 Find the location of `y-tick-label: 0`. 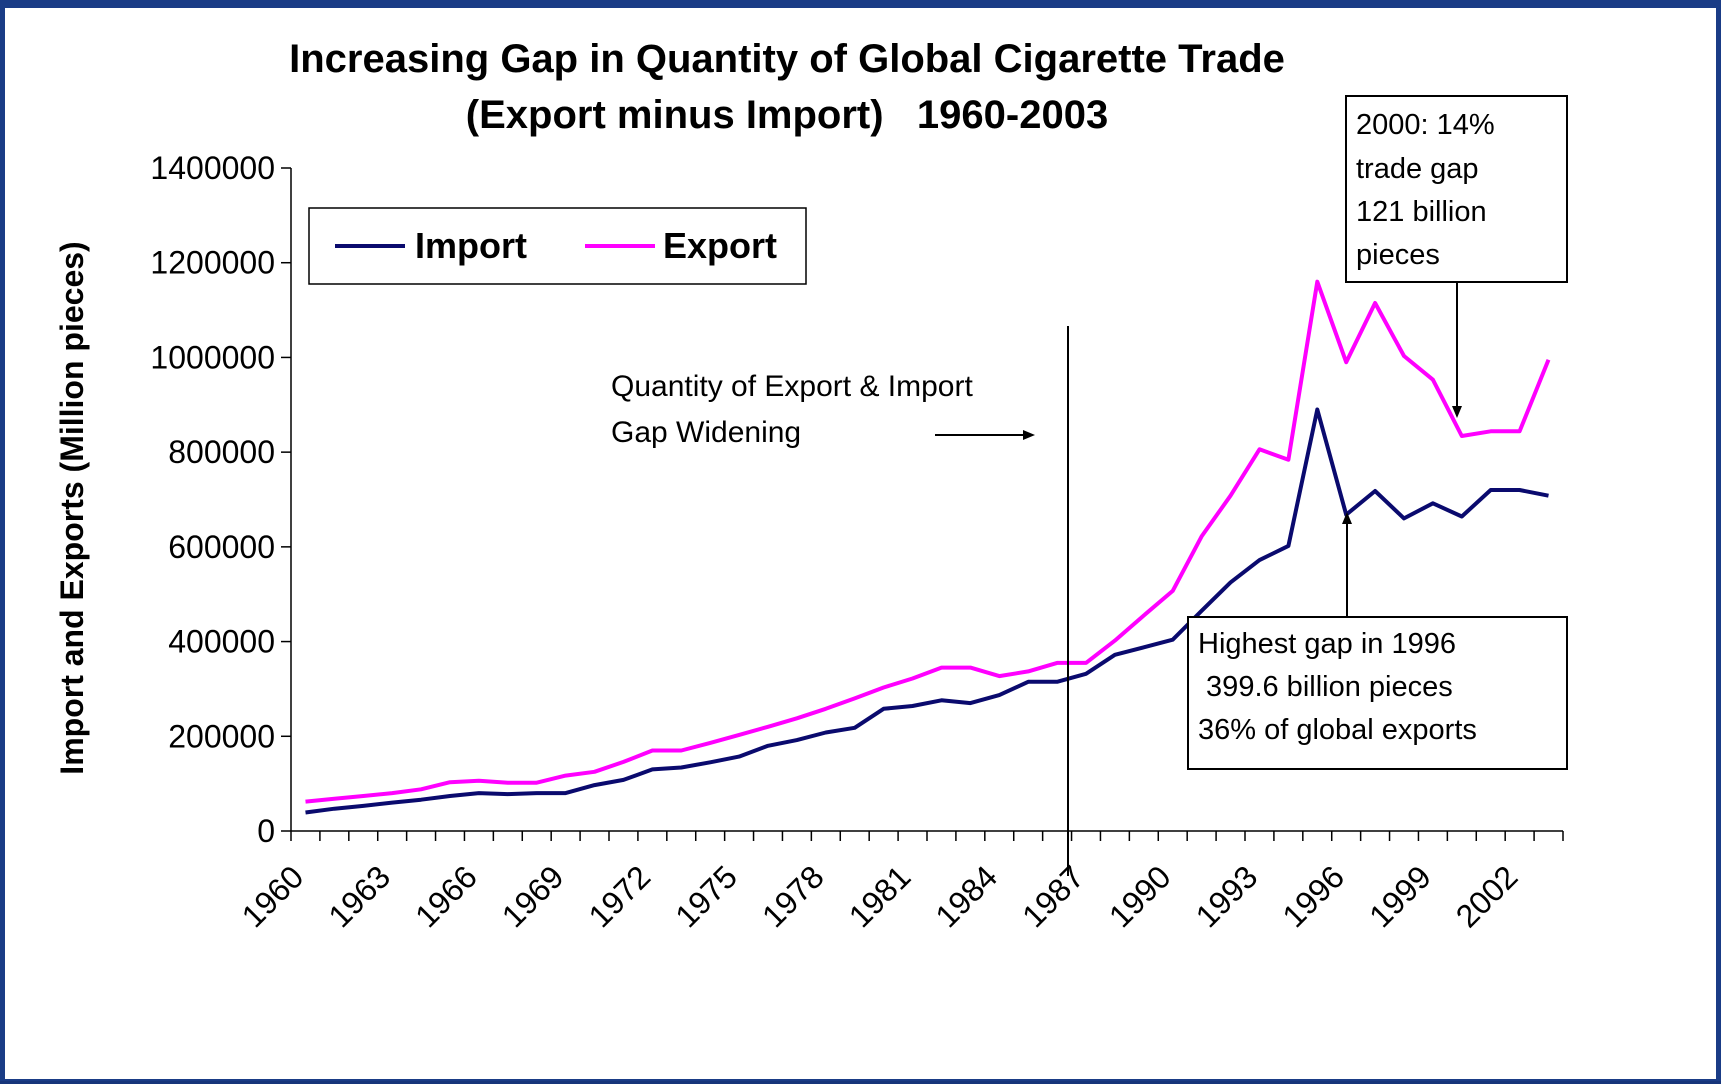

y-tick-label: 0 is located at coordinates (266, 831).